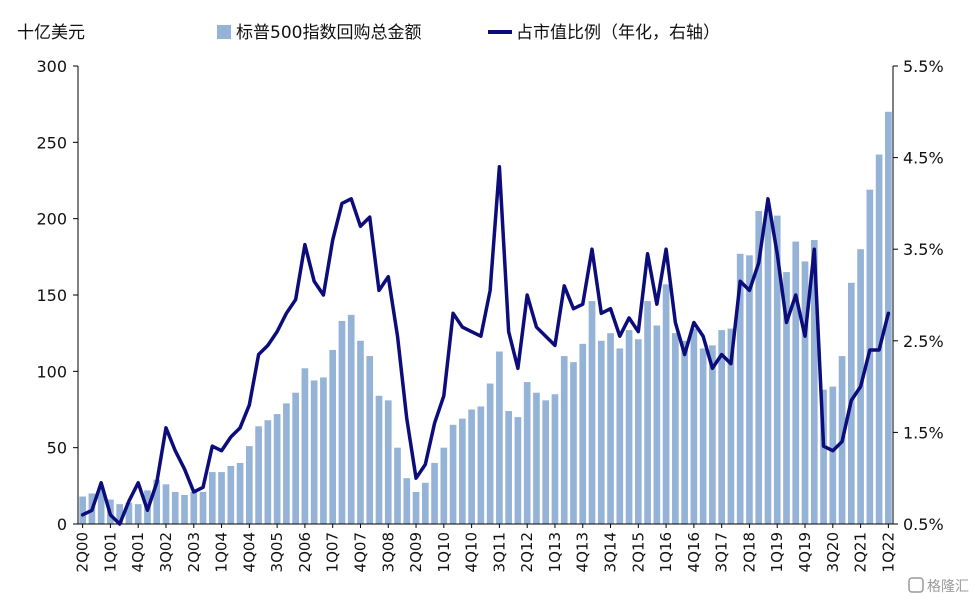 This screenshot has width=978, height=603. Describe the element at coordinates (638, 431) in the screenshot. I see `bar-2Q15` at that location.